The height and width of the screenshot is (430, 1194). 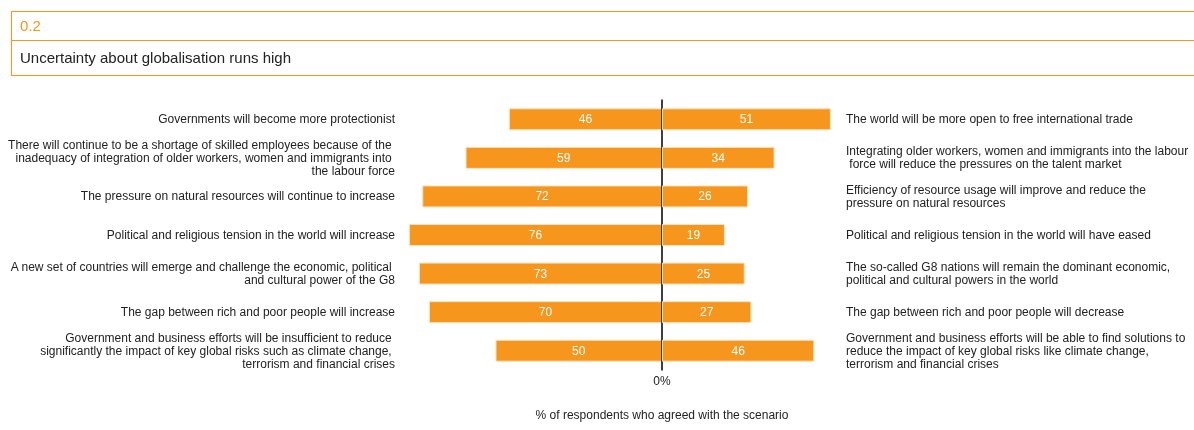 I want to click on y-tick-label: A new set of countries will emerge and challenge the economic, political and cultural power of the G8, so click(x=203, y=274).